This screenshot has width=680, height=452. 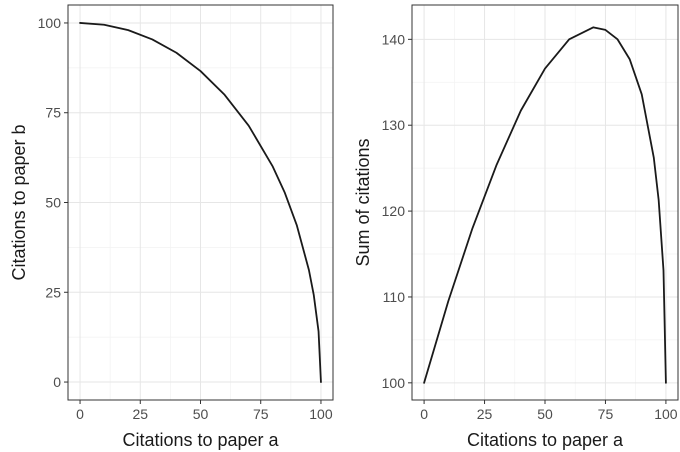 What do you see at coordinates (50, 23) in the screenshot?
I see `left-y-tick-label: 100` at bounding box center [50, 23].